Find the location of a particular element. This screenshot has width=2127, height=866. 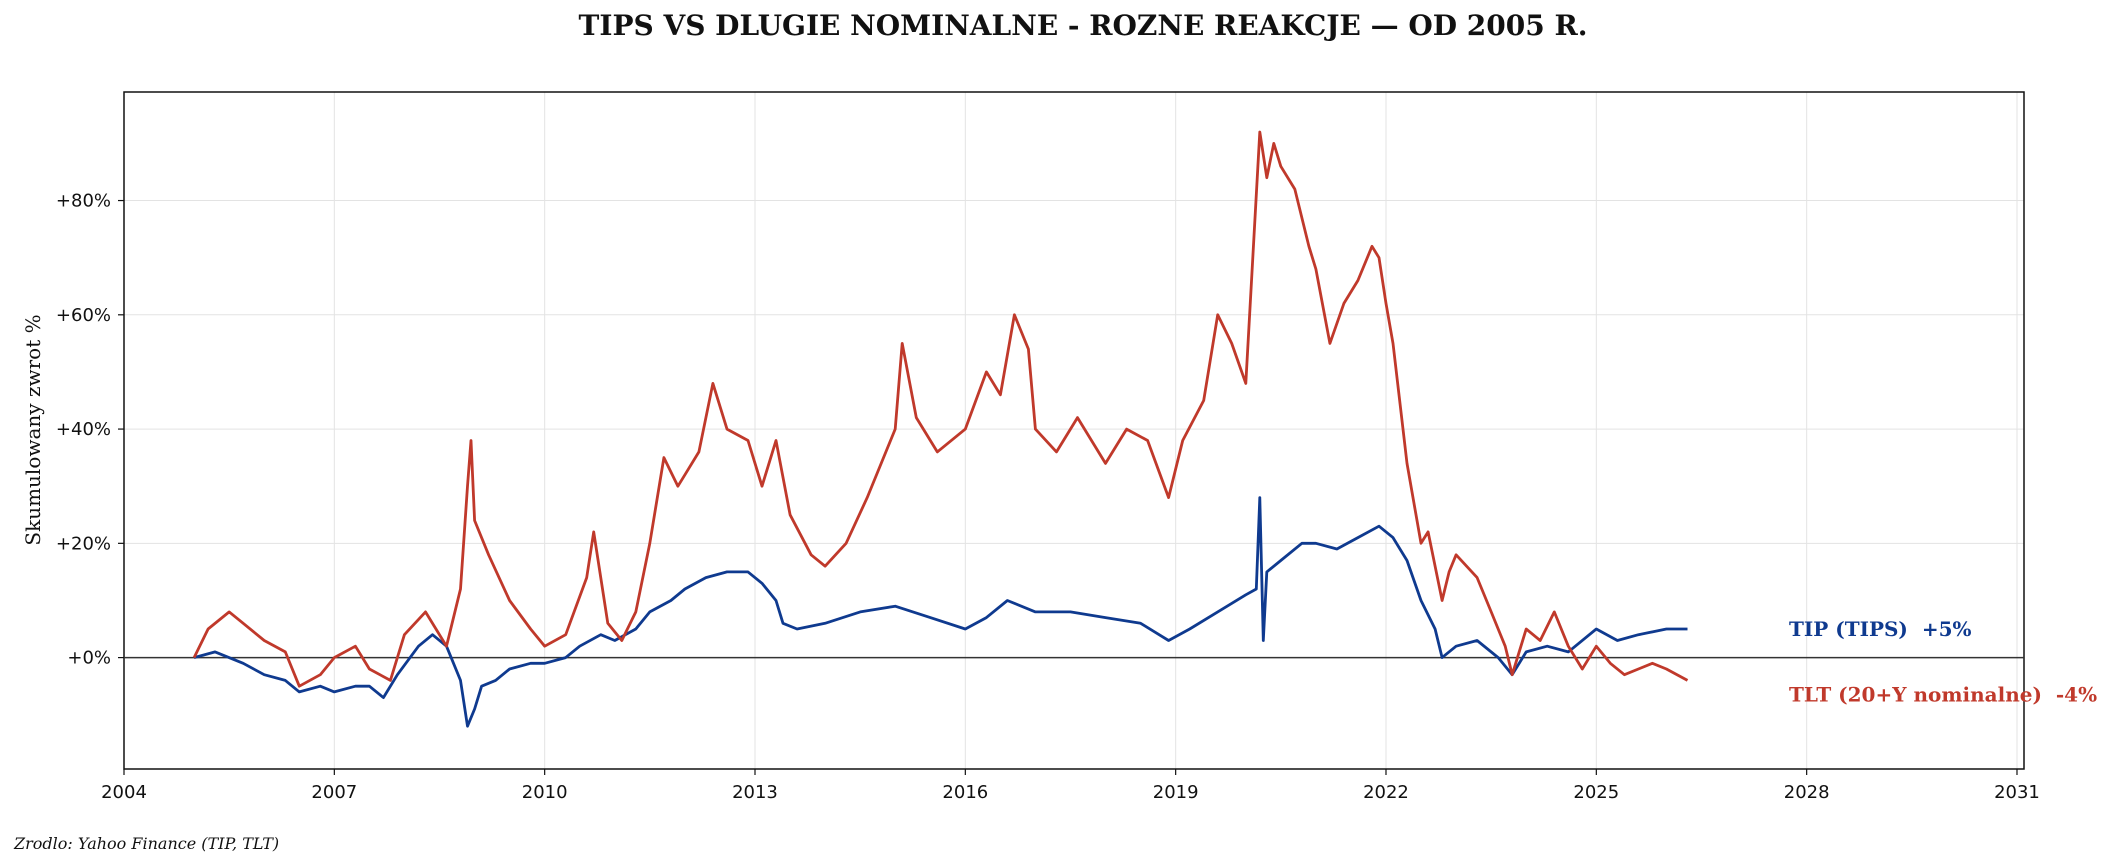

x-tick-label: 2031 is located at coordinates (2017, 792).